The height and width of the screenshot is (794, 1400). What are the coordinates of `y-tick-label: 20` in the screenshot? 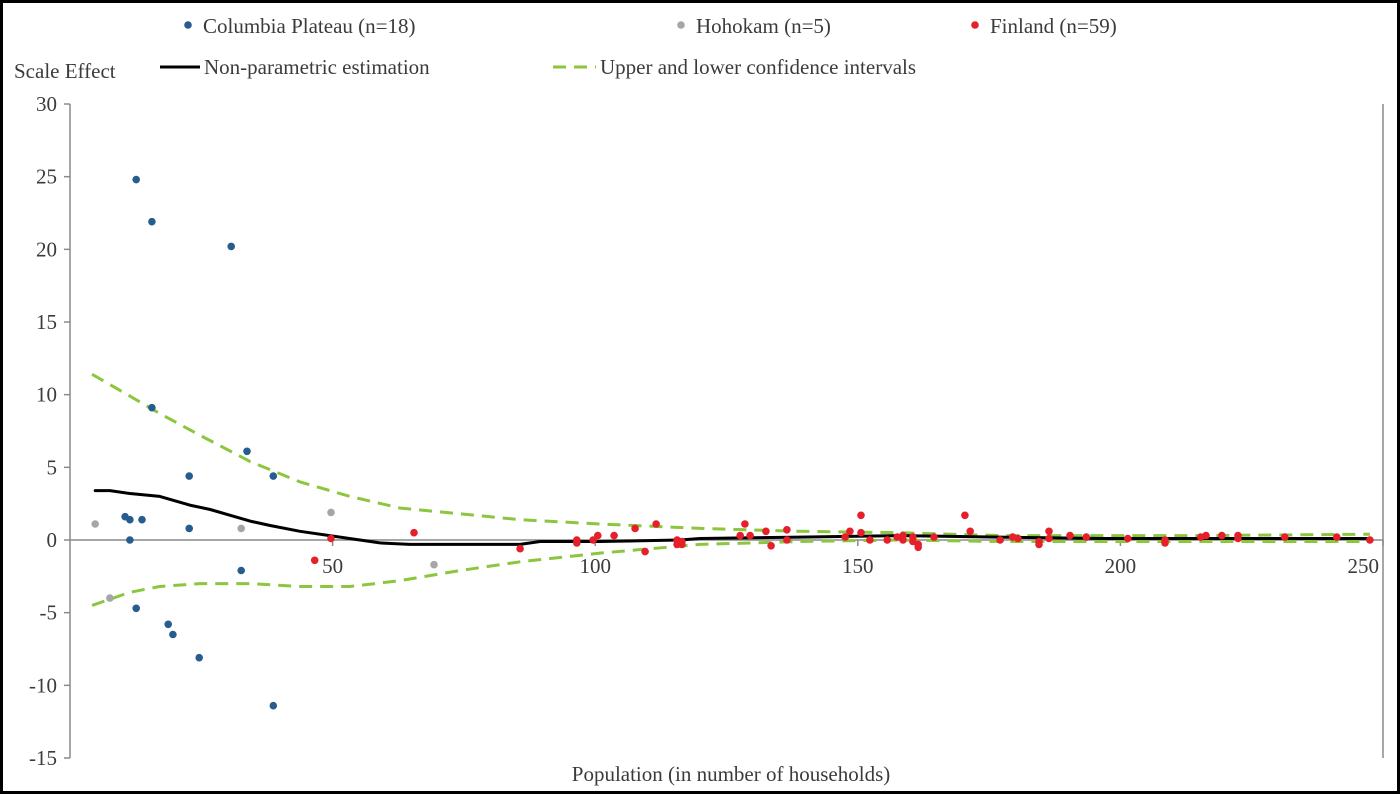 It's located at (46, 249).